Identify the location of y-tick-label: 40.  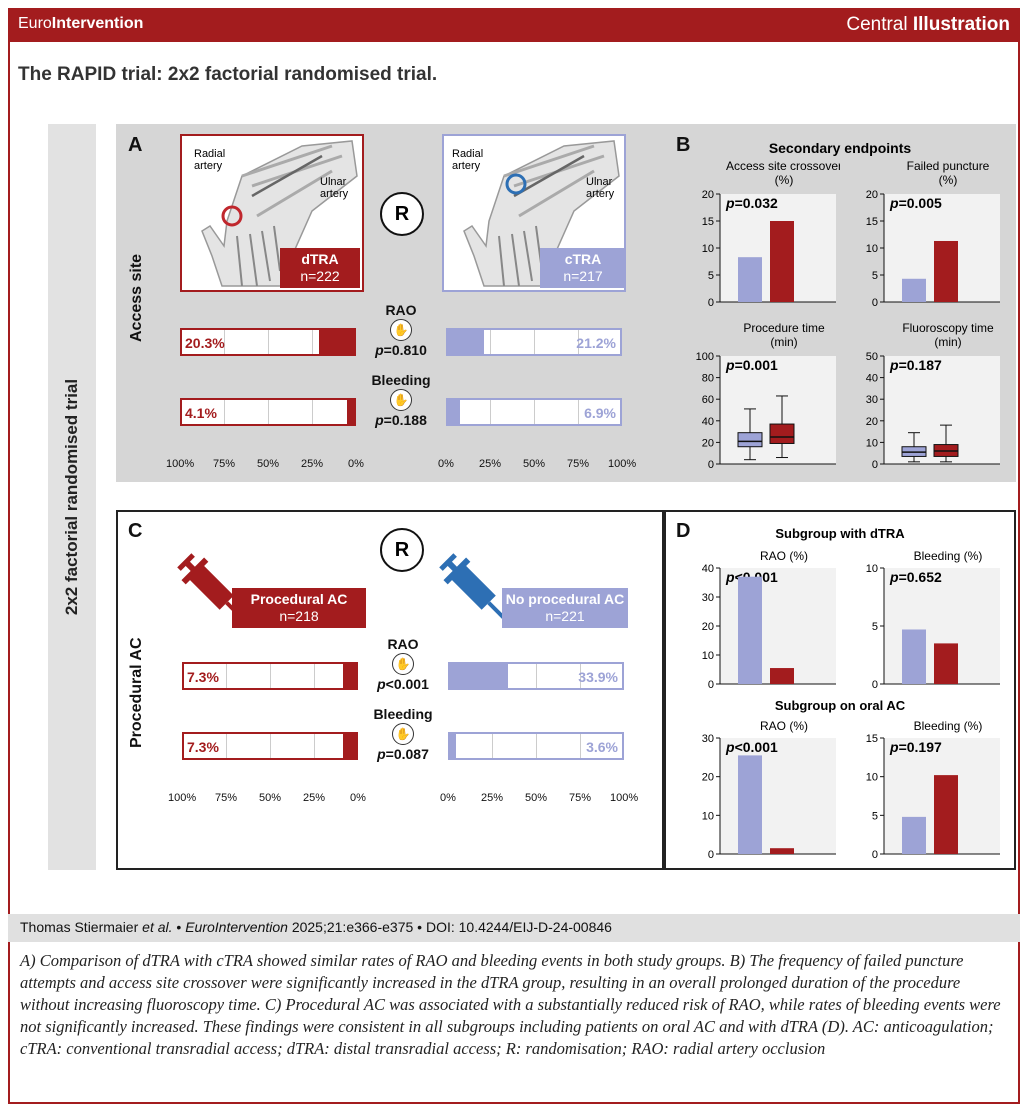
(708, 569).